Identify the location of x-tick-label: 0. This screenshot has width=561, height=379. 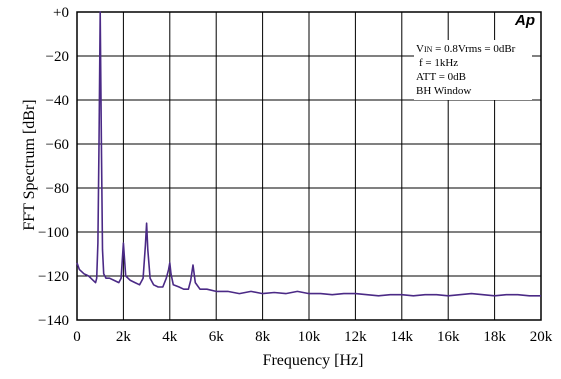
(77, 337).